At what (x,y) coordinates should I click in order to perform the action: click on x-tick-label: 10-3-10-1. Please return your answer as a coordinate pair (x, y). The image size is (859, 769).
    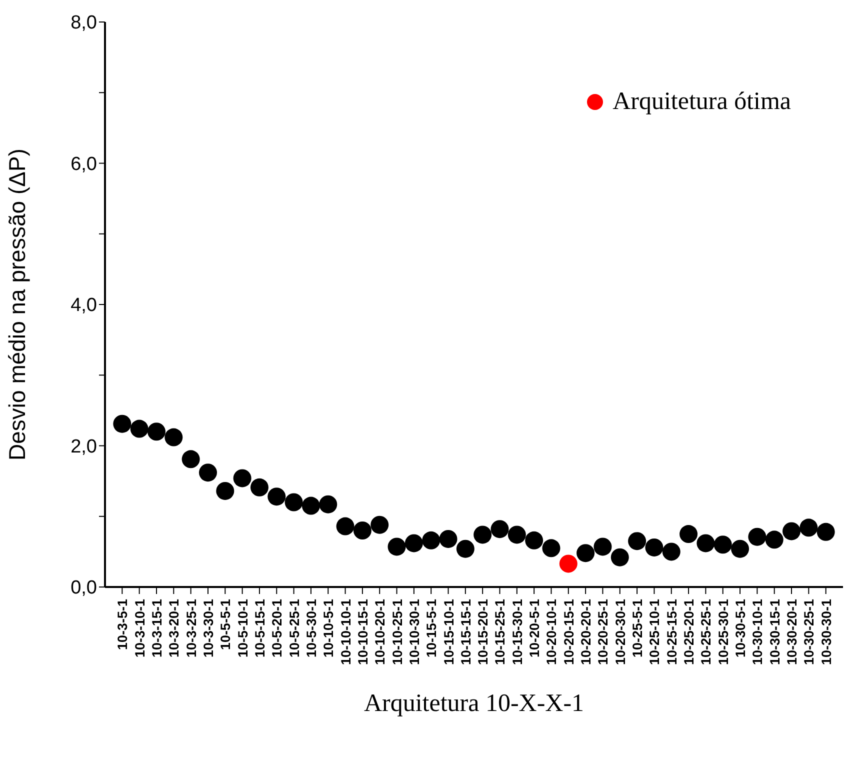
    Looking at the image, I should click on (140, 628).